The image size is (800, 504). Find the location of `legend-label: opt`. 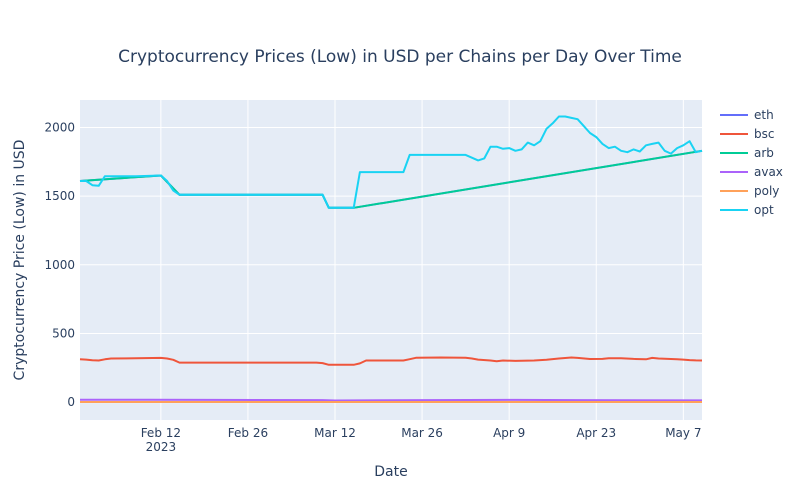

legend-label: opt is located at coordinates (764, 210).